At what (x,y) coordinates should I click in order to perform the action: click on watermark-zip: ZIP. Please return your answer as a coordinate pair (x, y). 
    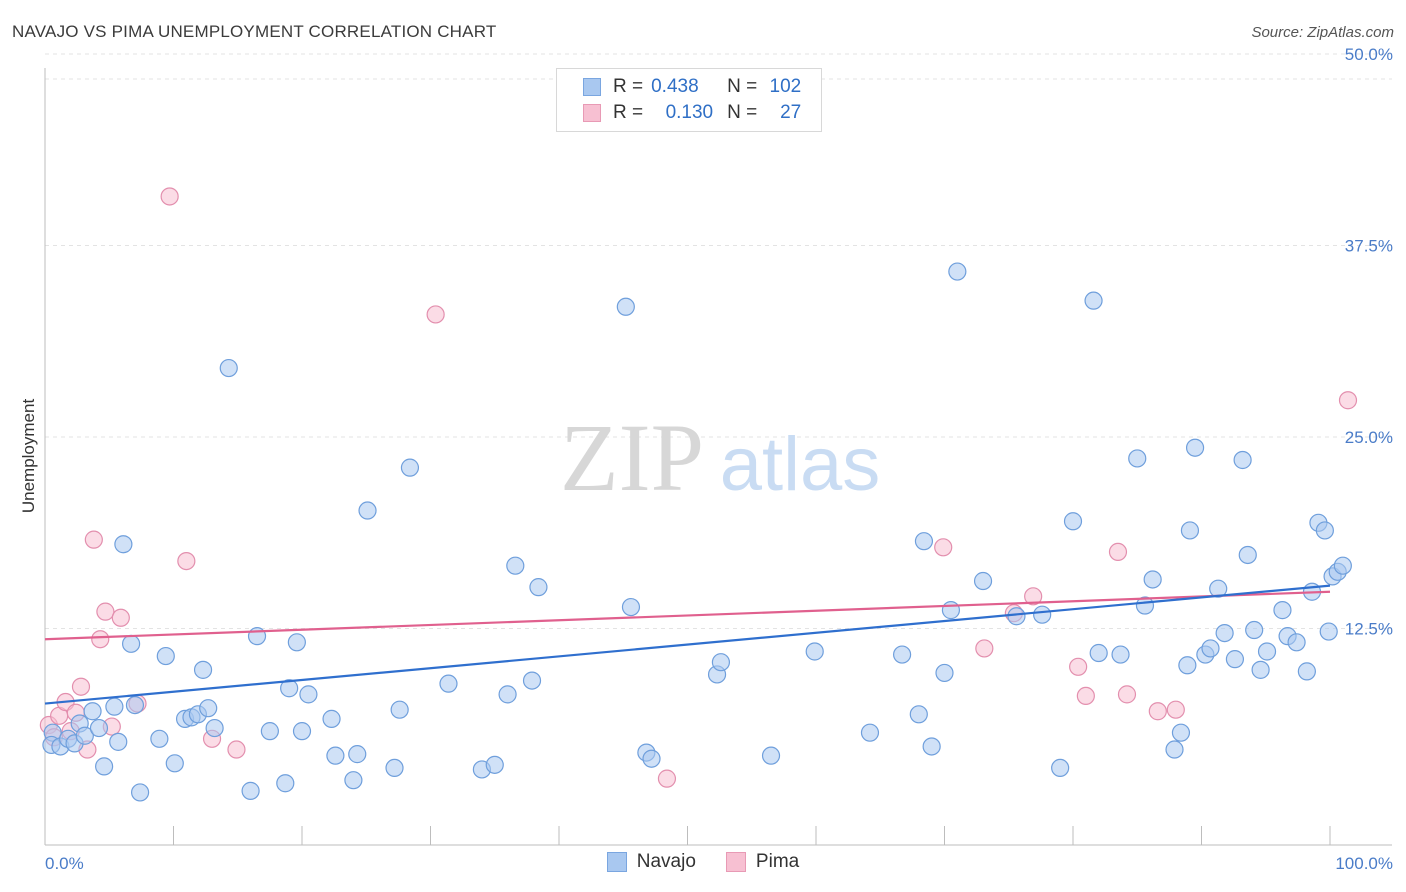
    Looking at the image, I should click on (632, 457).